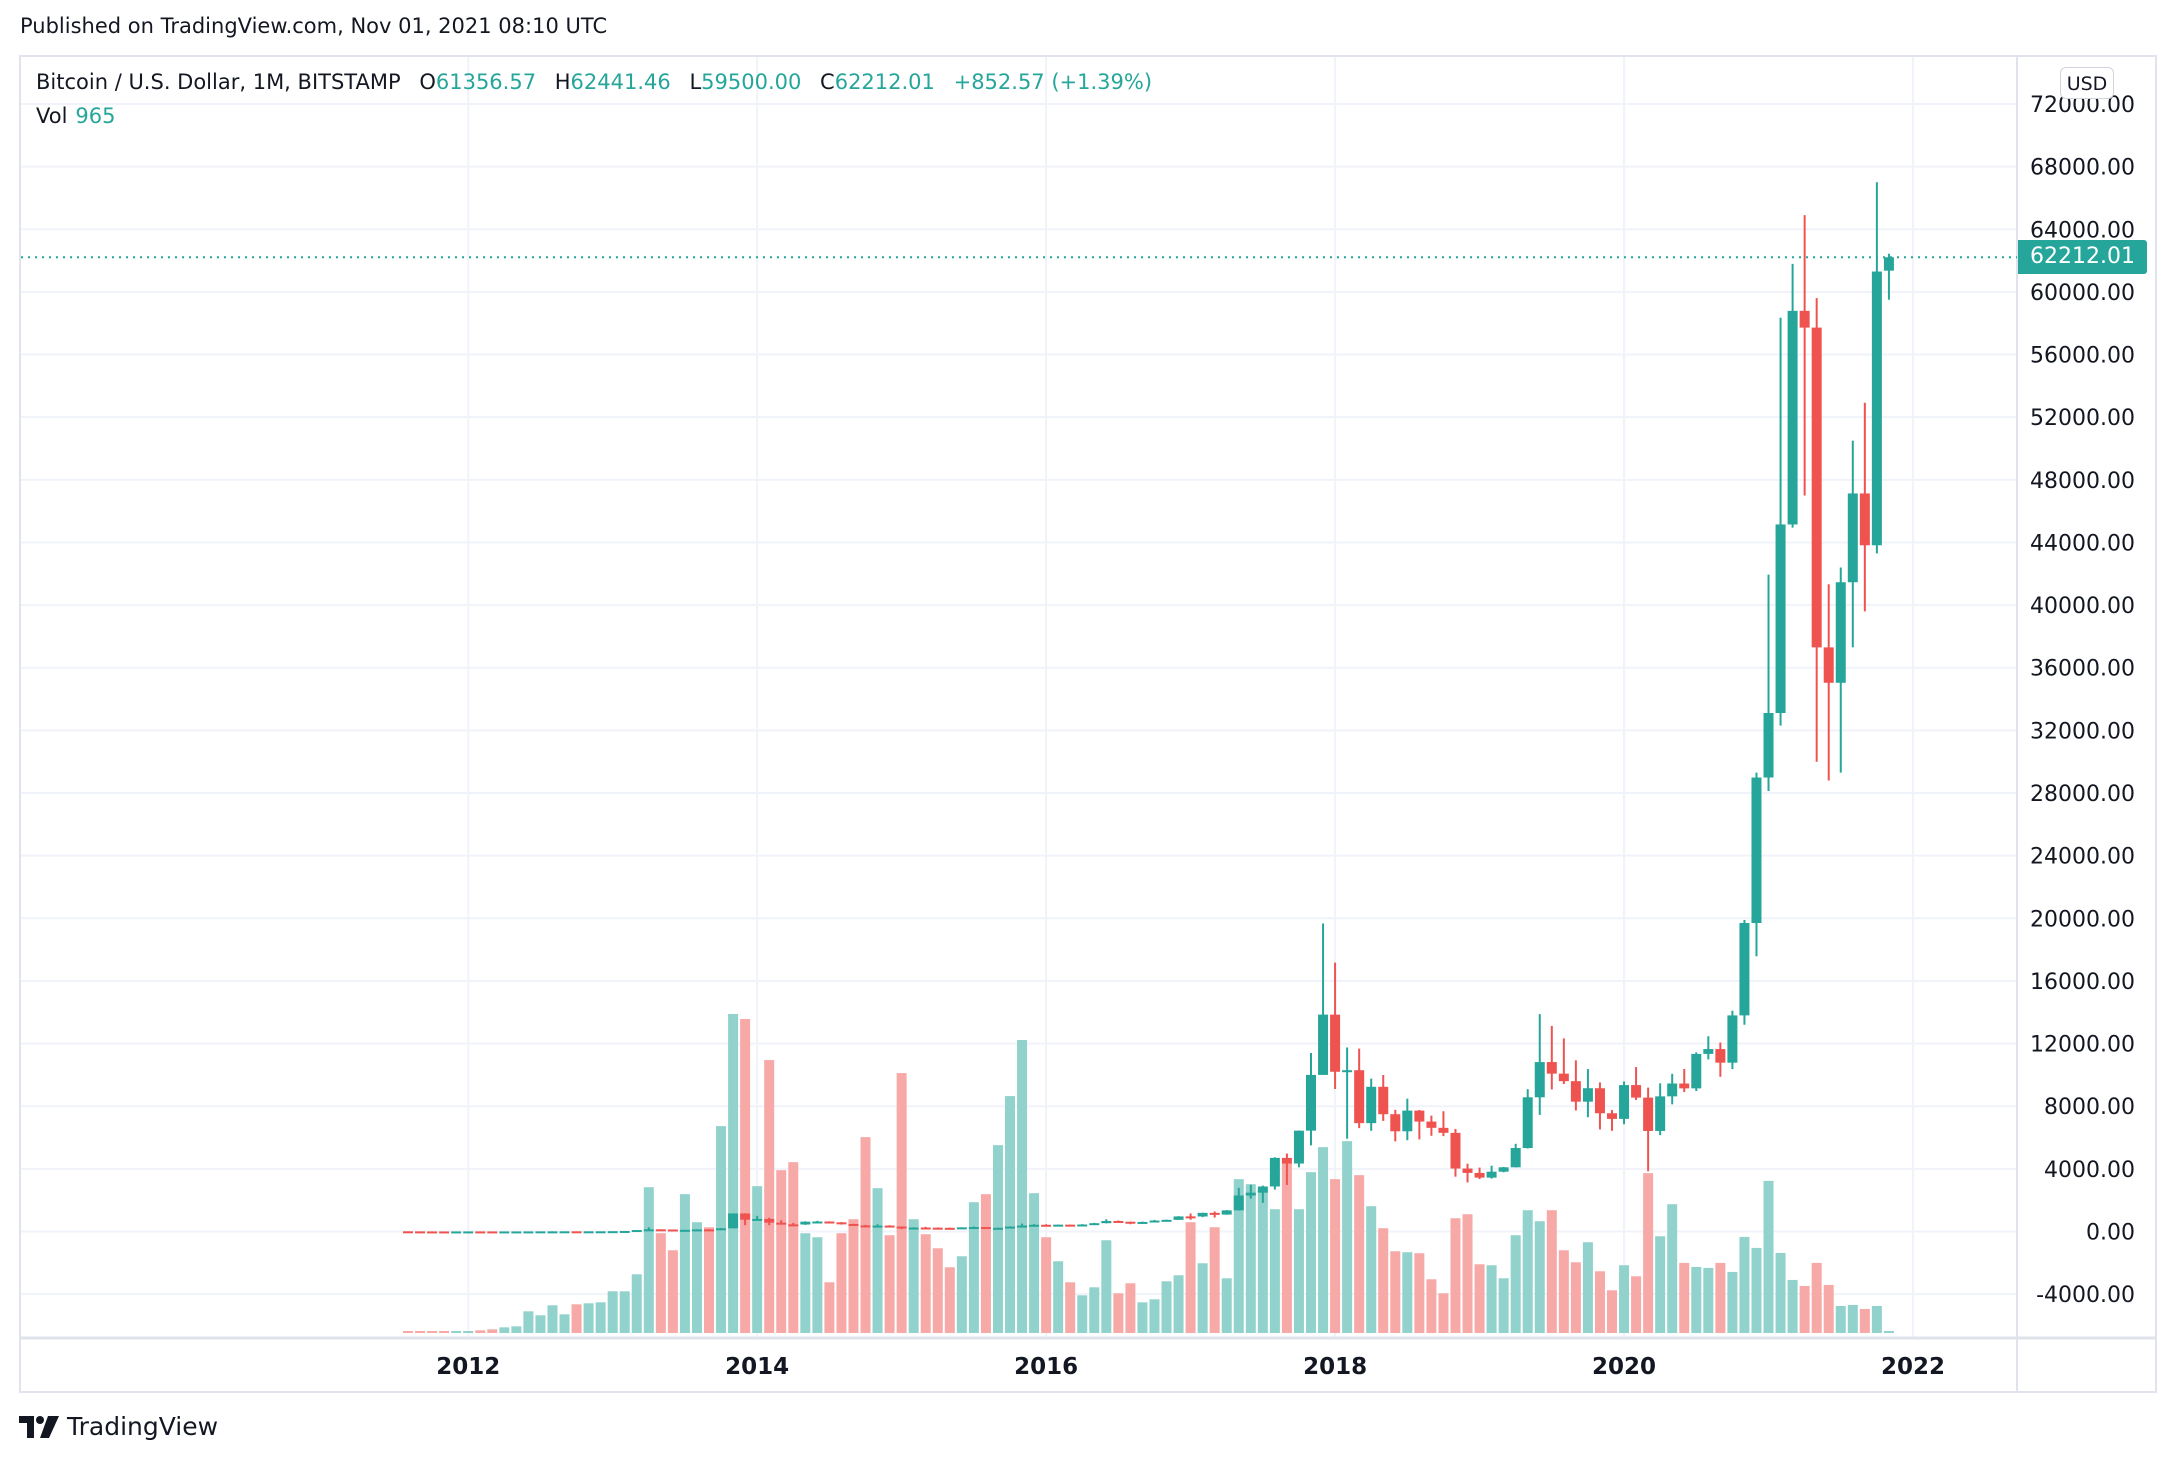 This screenshot has height=1460, width=2172. Describe the element at coordinates (218, 82) in the screenshot. I see `symbol-title: Bitcoin / U.S. Dollar, 1M, BITSTAMP` at that location.